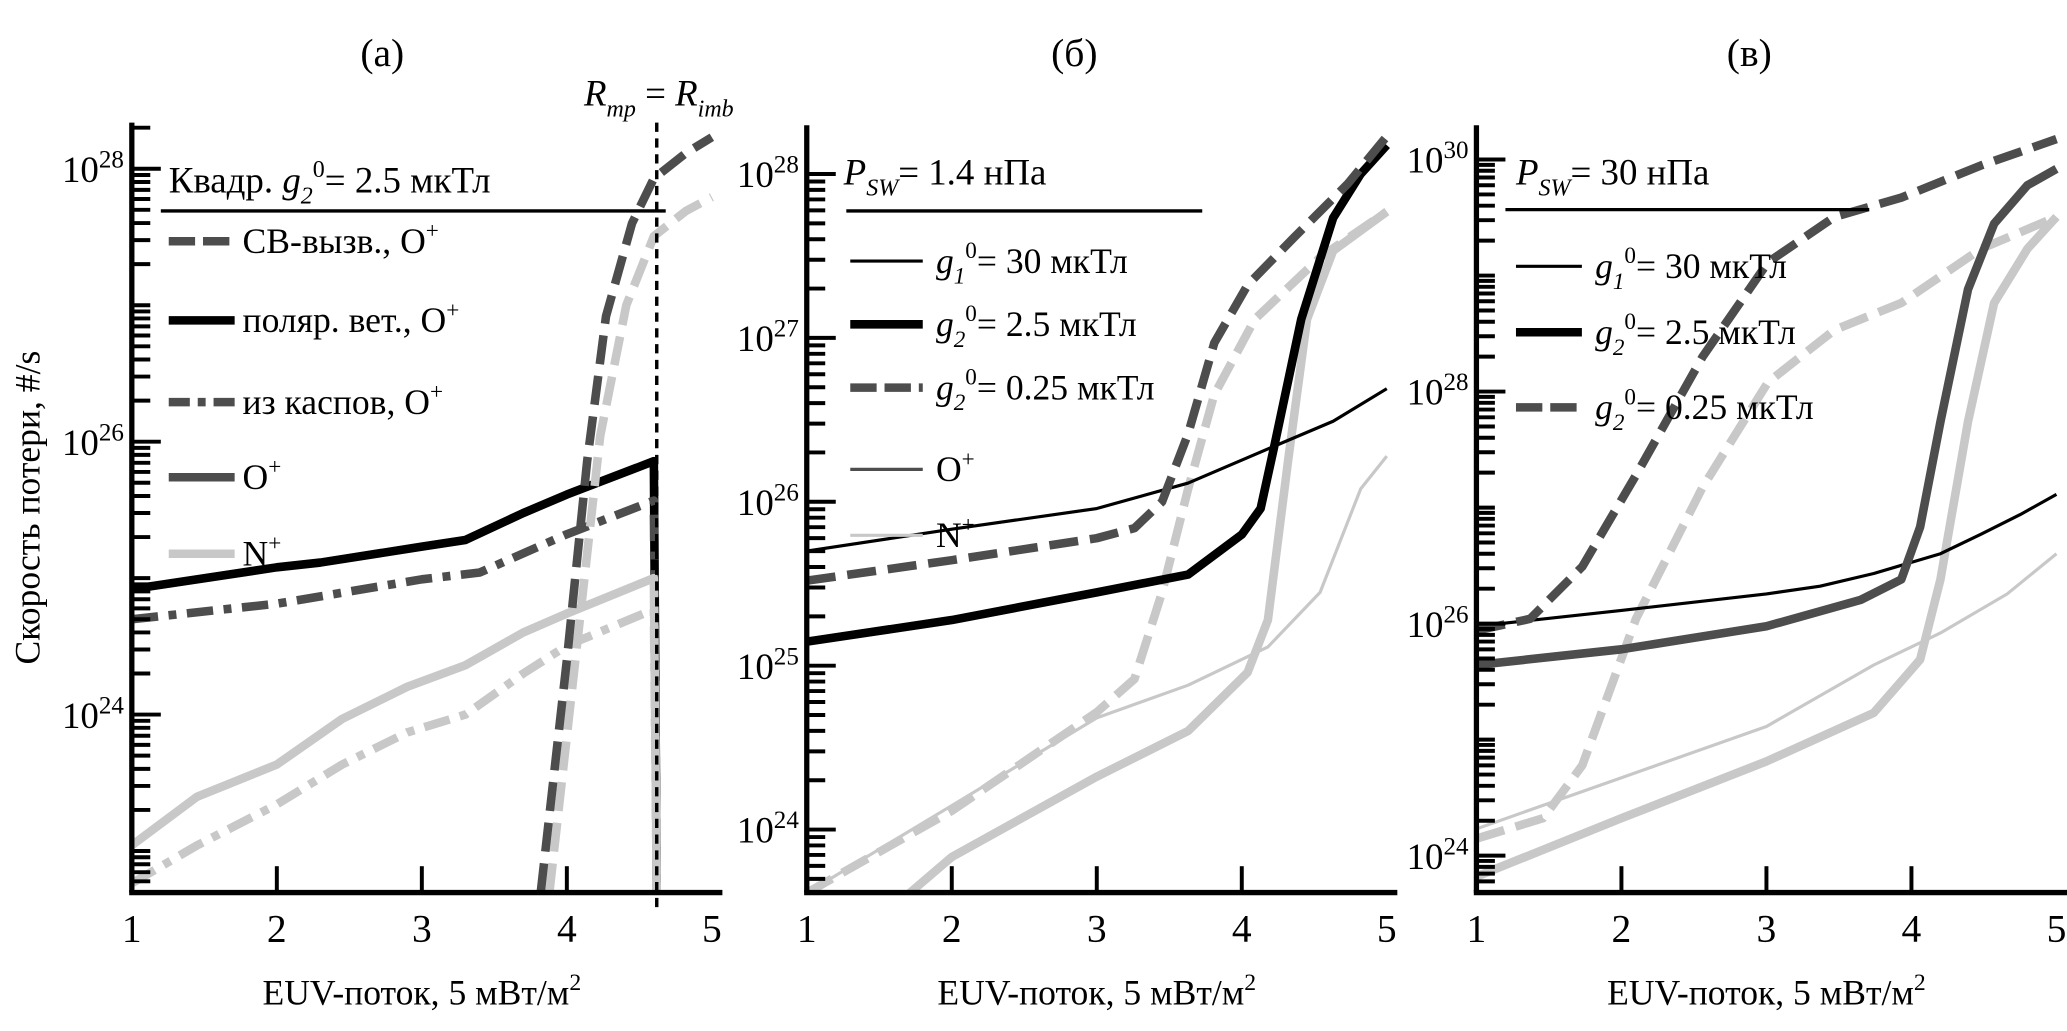 This screenshot has width=2067, height=1031. I want to click on legend-label-part: = 30 мкТл, so click(1711, 266).